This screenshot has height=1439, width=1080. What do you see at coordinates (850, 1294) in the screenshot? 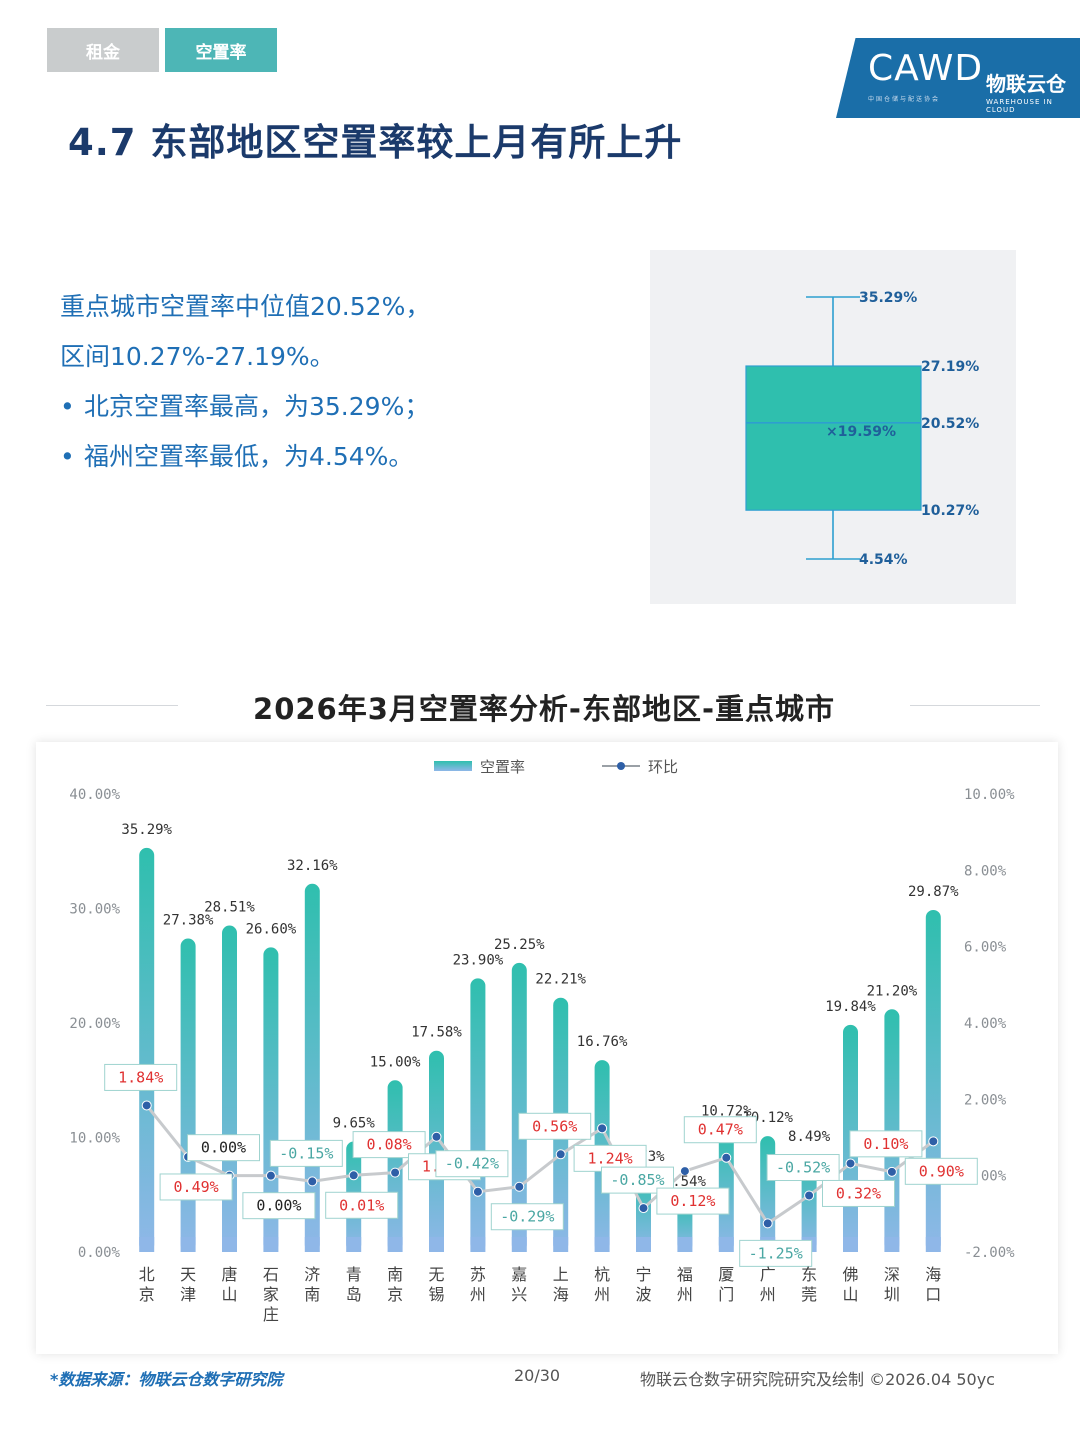
I see `x-axis-category-char: 山` at bounding box center [850, 1294].